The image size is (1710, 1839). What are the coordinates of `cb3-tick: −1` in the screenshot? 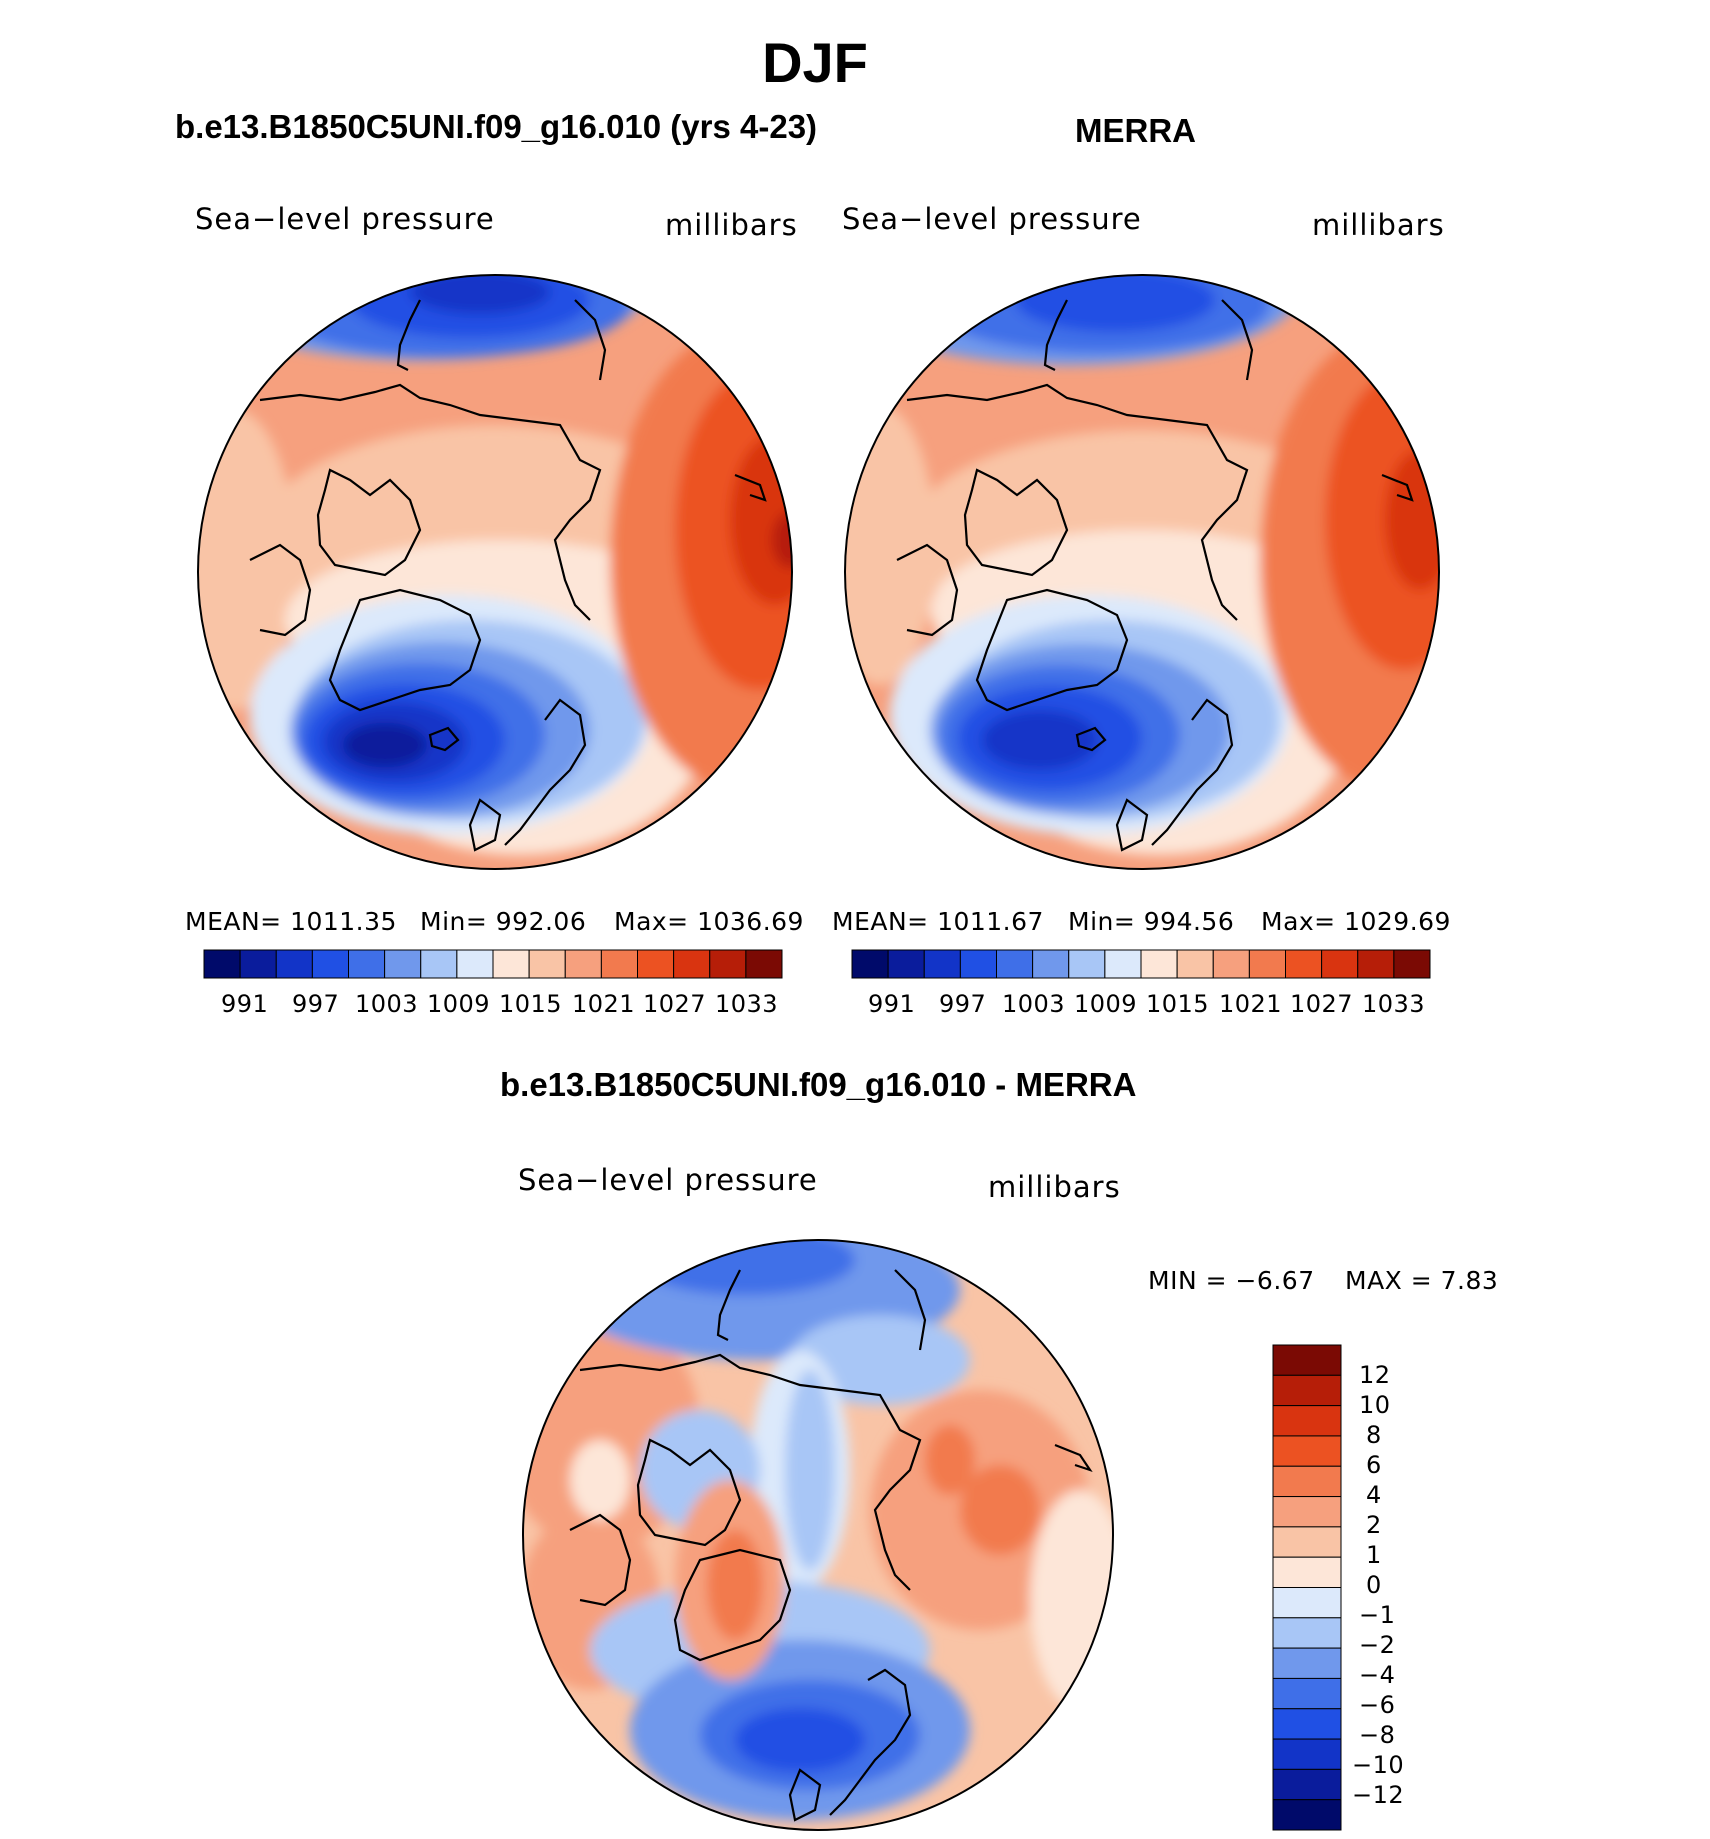 It's located at (1377, 1615).